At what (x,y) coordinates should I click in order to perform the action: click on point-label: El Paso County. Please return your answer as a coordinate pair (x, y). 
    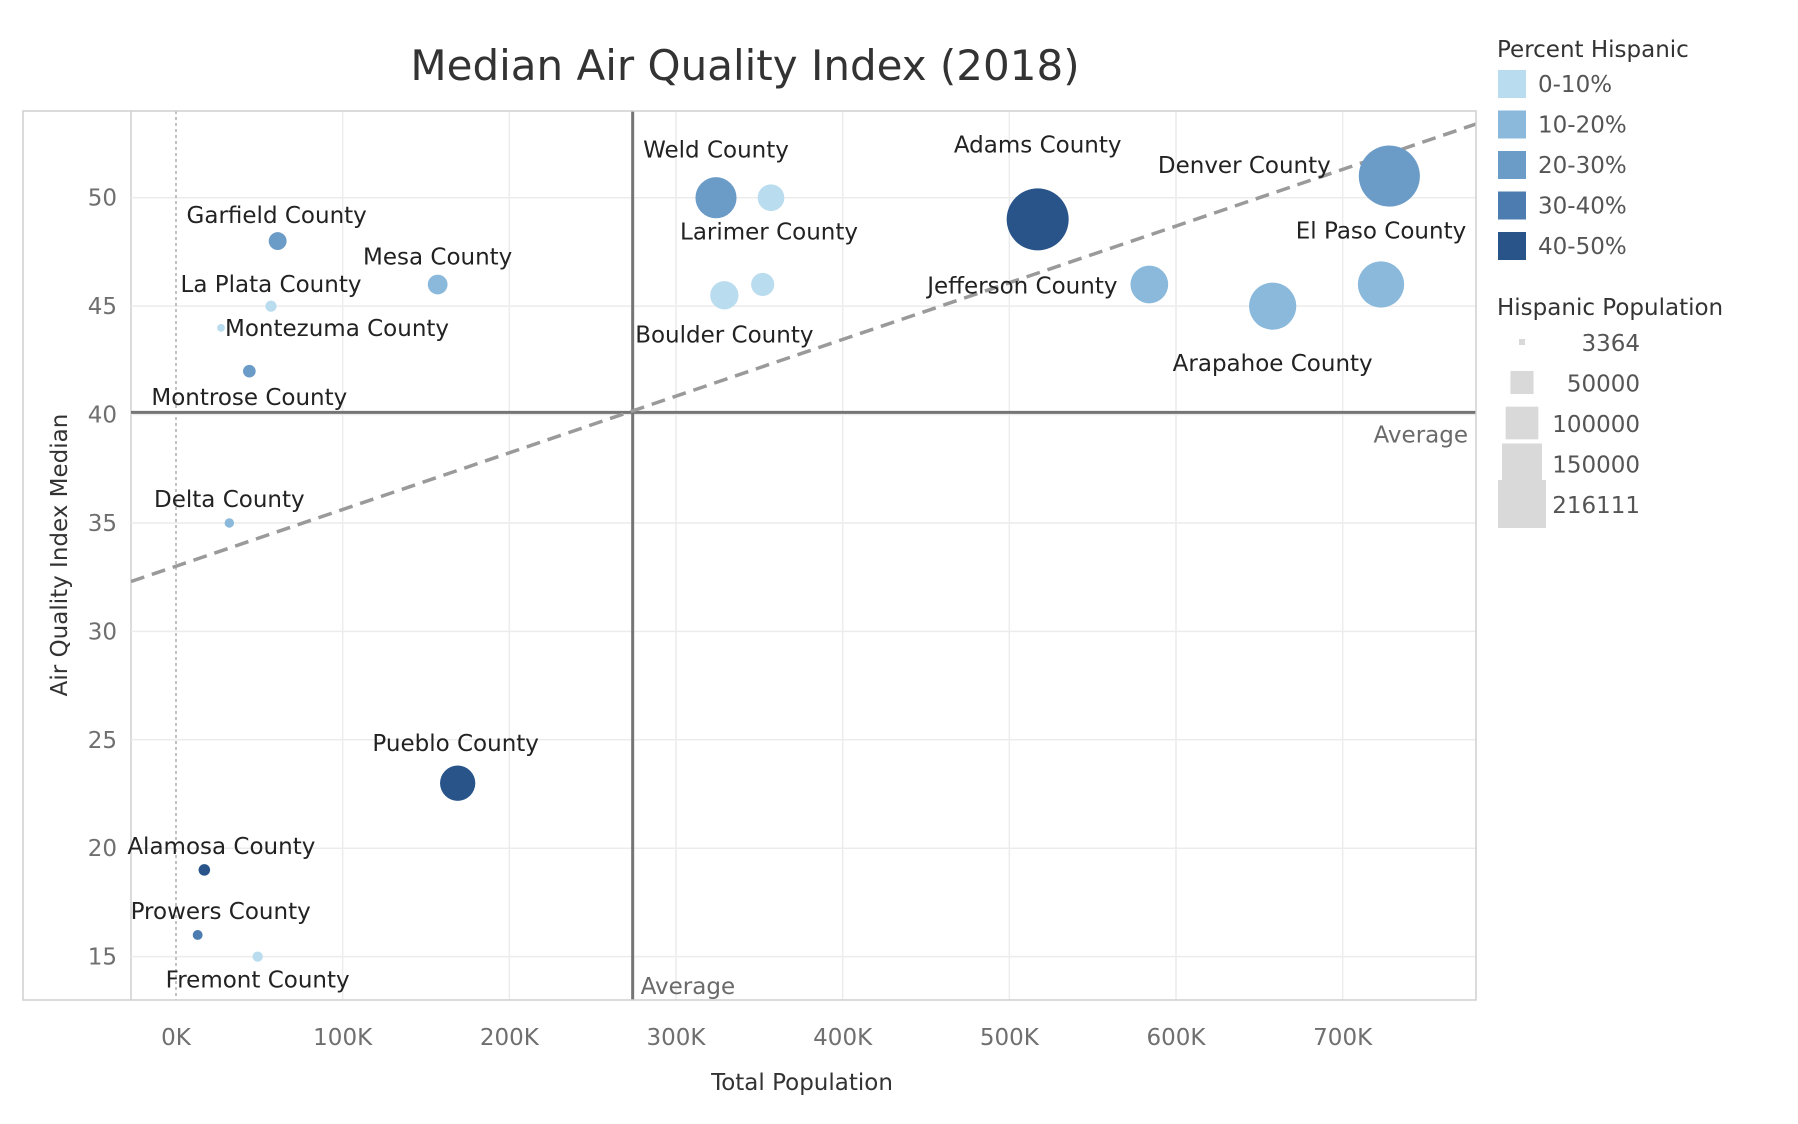
    Looking at the image, I should click on (1381, 231).